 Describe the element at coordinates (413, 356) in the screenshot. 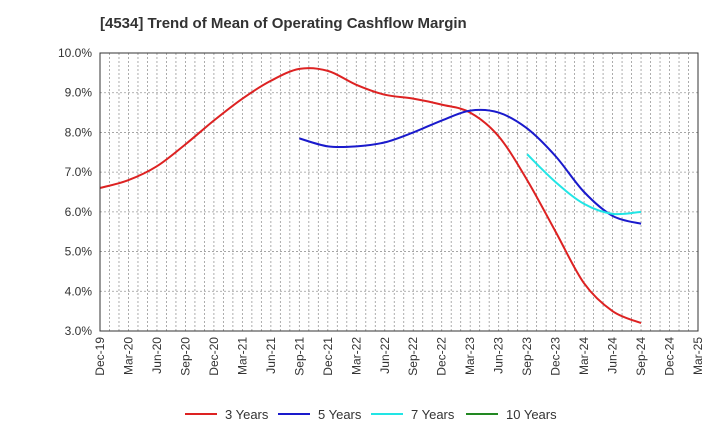

I see `x-tick-label: Sep-22` at that location.